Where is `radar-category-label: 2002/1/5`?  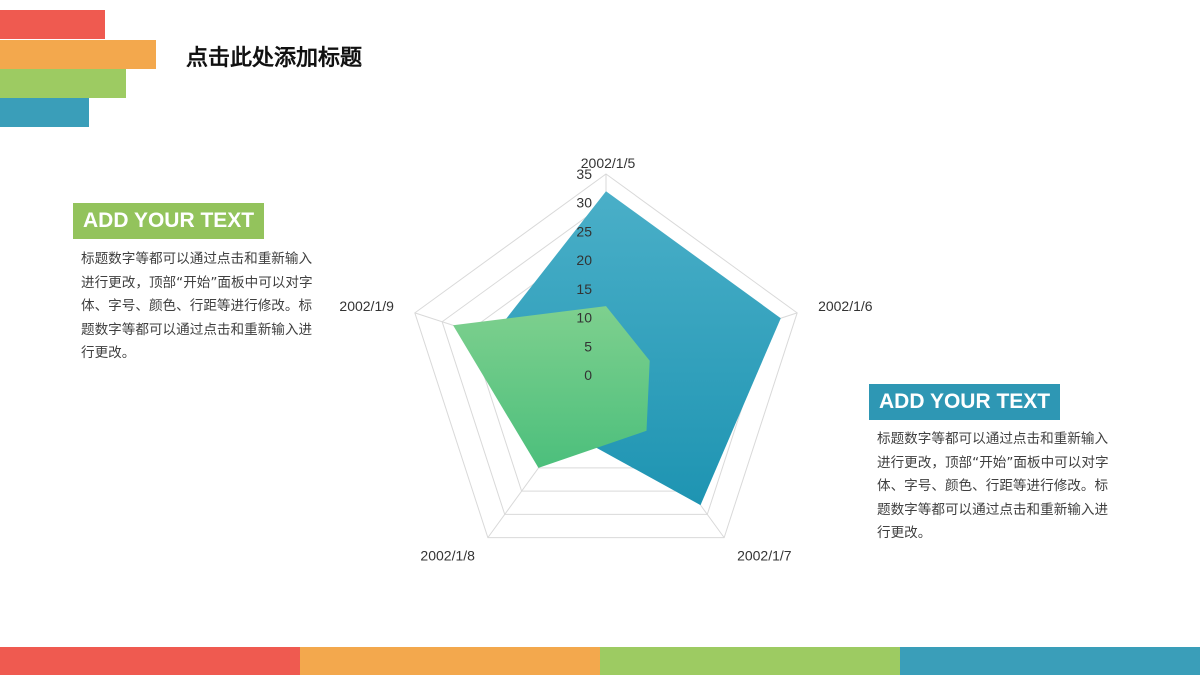 radar-category-label: 2002/1/5 is located at coordinates (608, 163).